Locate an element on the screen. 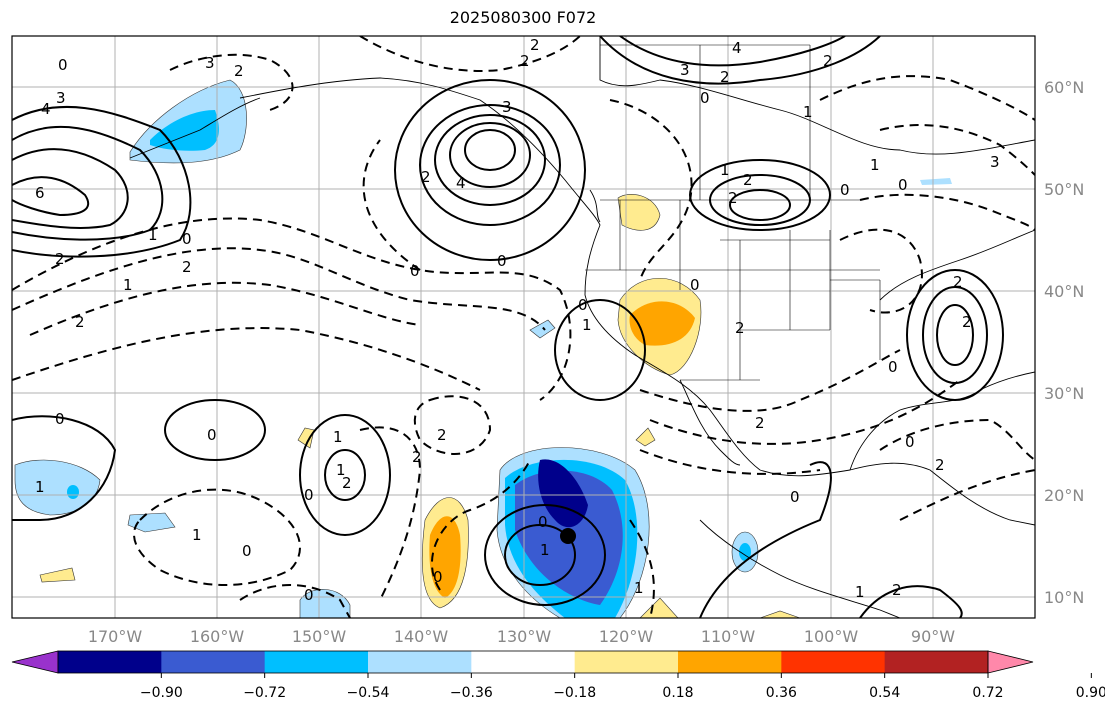  colorbar-tick-label: −0.36 is located at coordinates (471, 693).